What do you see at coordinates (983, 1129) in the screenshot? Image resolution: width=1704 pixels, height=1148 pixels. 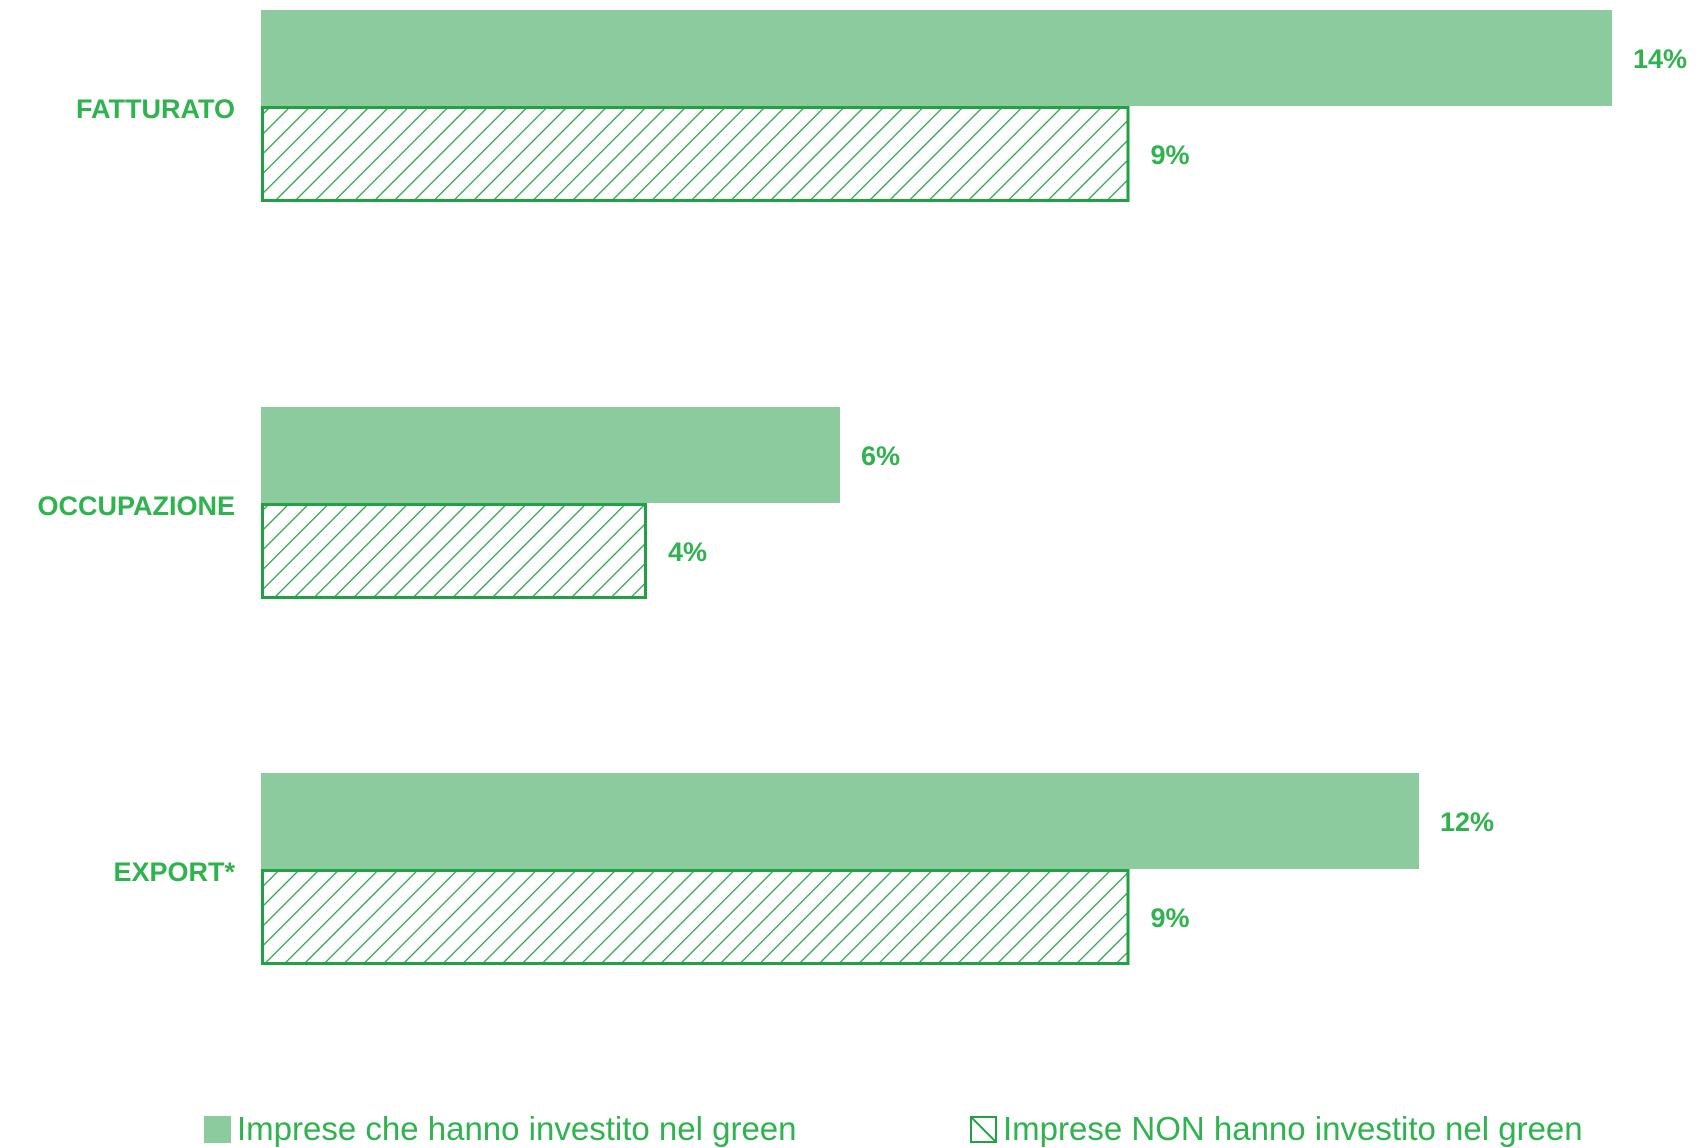 I see `hatched-swatch-icon` at bounding box center [983, 1129].